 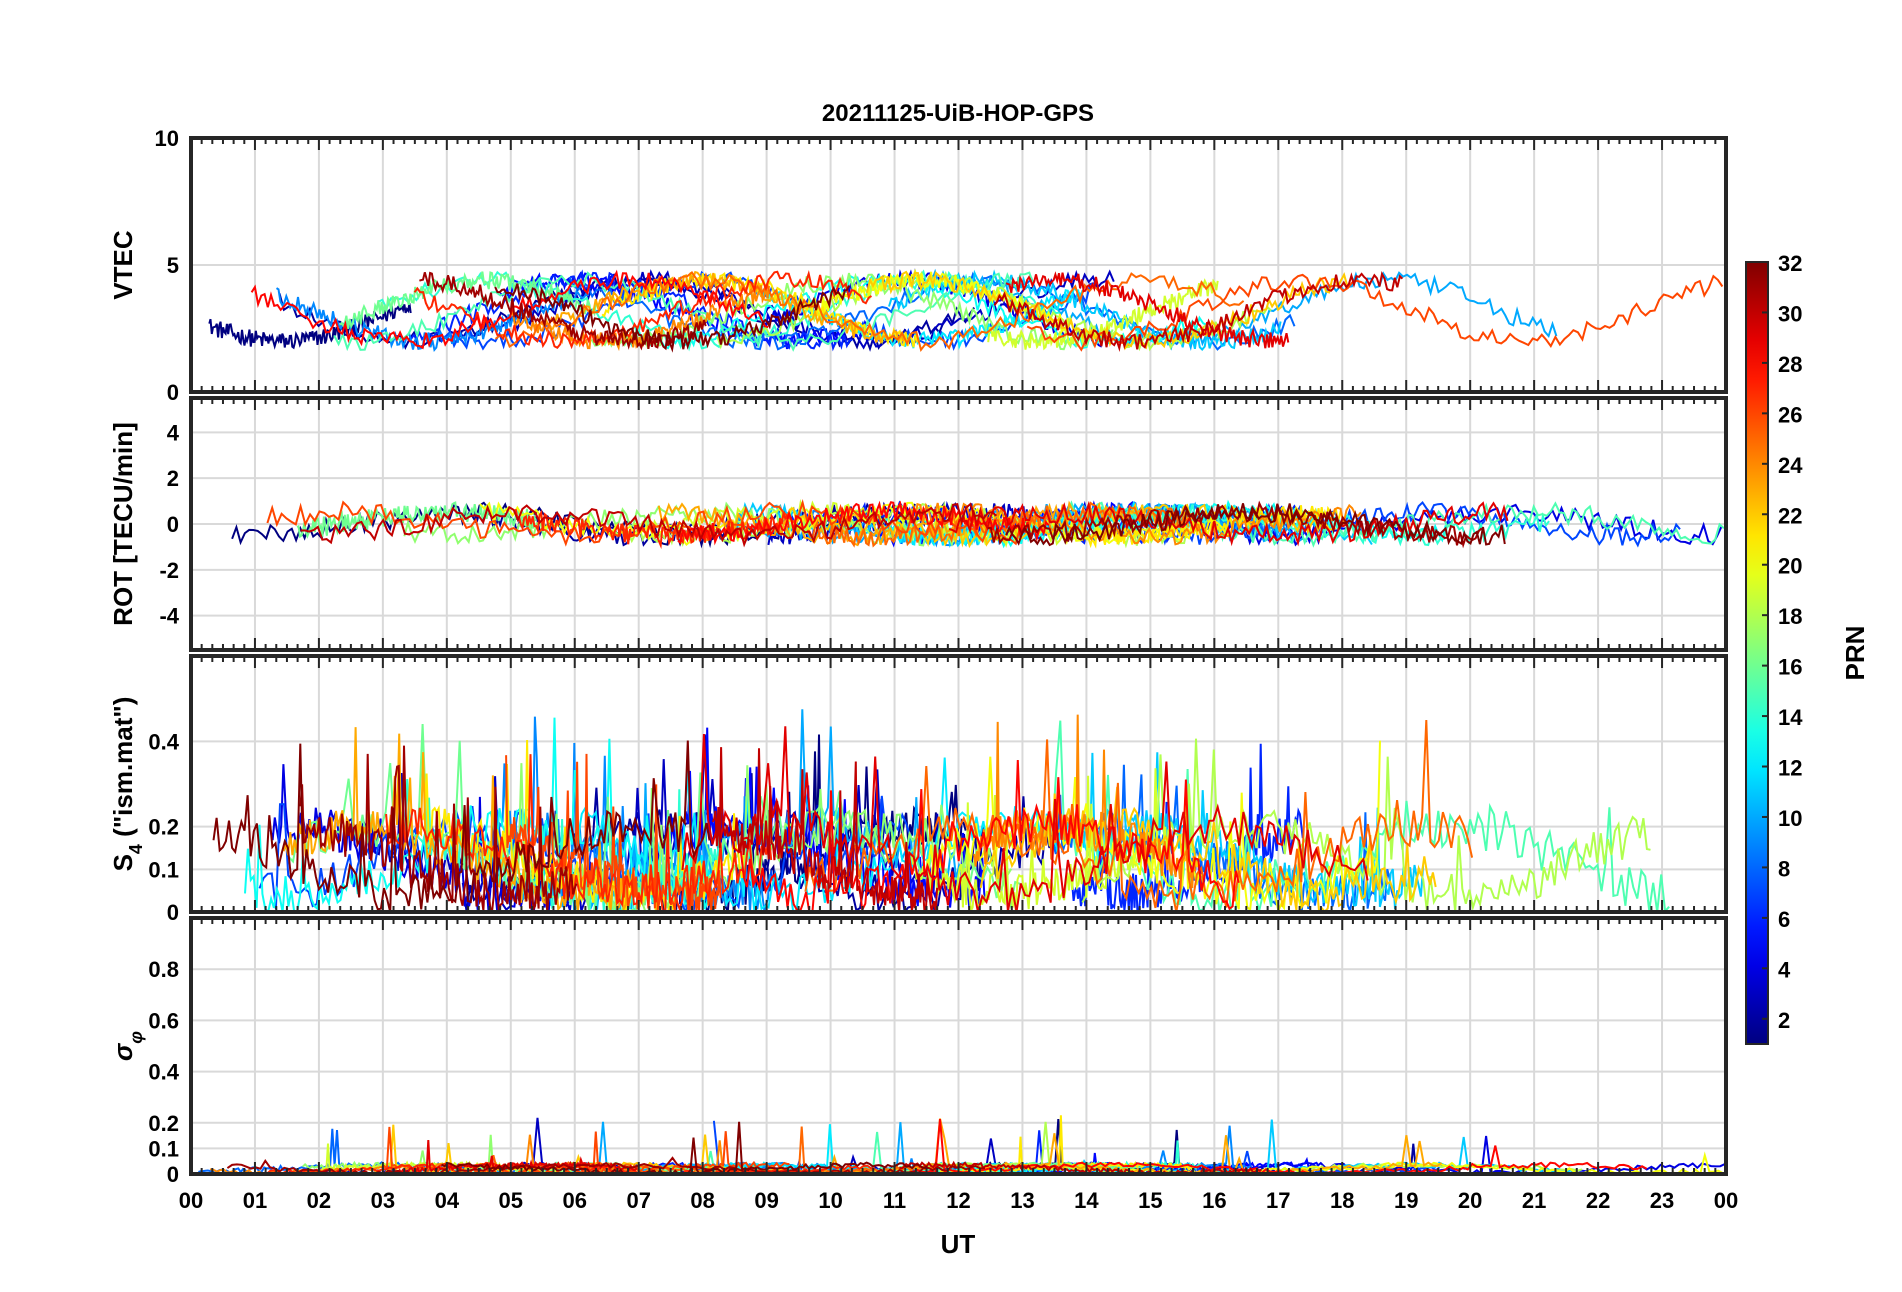 I want to click on x-tick-label: 20, so click(x=1470, y=1200).